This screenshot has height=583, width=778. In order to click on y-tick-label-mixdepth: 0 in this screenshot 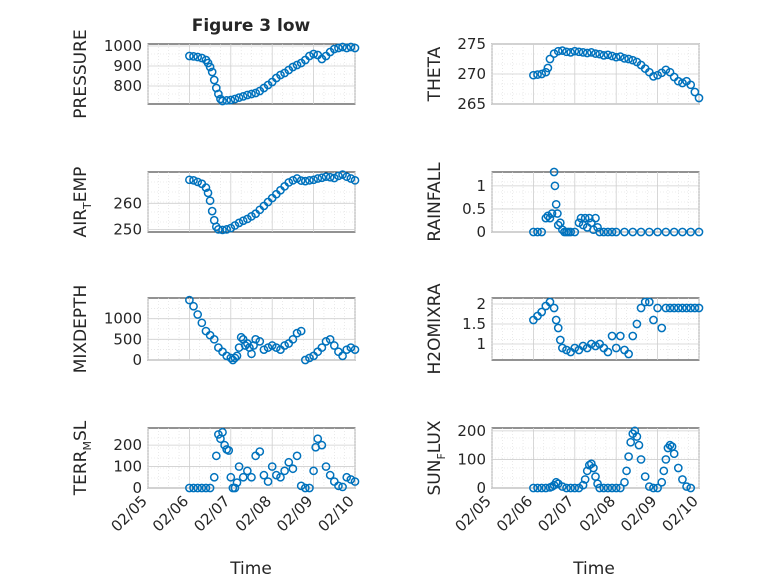, I will do `click(137, 360)`.